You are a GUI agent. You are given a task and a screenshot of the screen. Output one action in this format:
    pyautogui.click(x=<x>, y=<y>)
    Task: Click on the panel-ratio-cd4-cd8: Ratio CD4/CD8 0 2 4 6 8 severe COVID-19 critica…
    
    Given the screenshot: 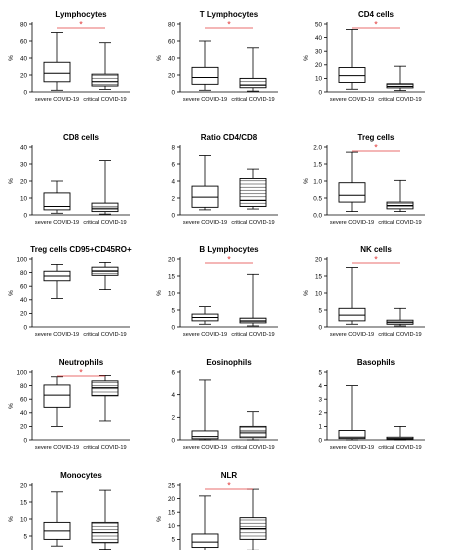 What is the action you would take?
    pyautogui.click(x=224, y=179)
    